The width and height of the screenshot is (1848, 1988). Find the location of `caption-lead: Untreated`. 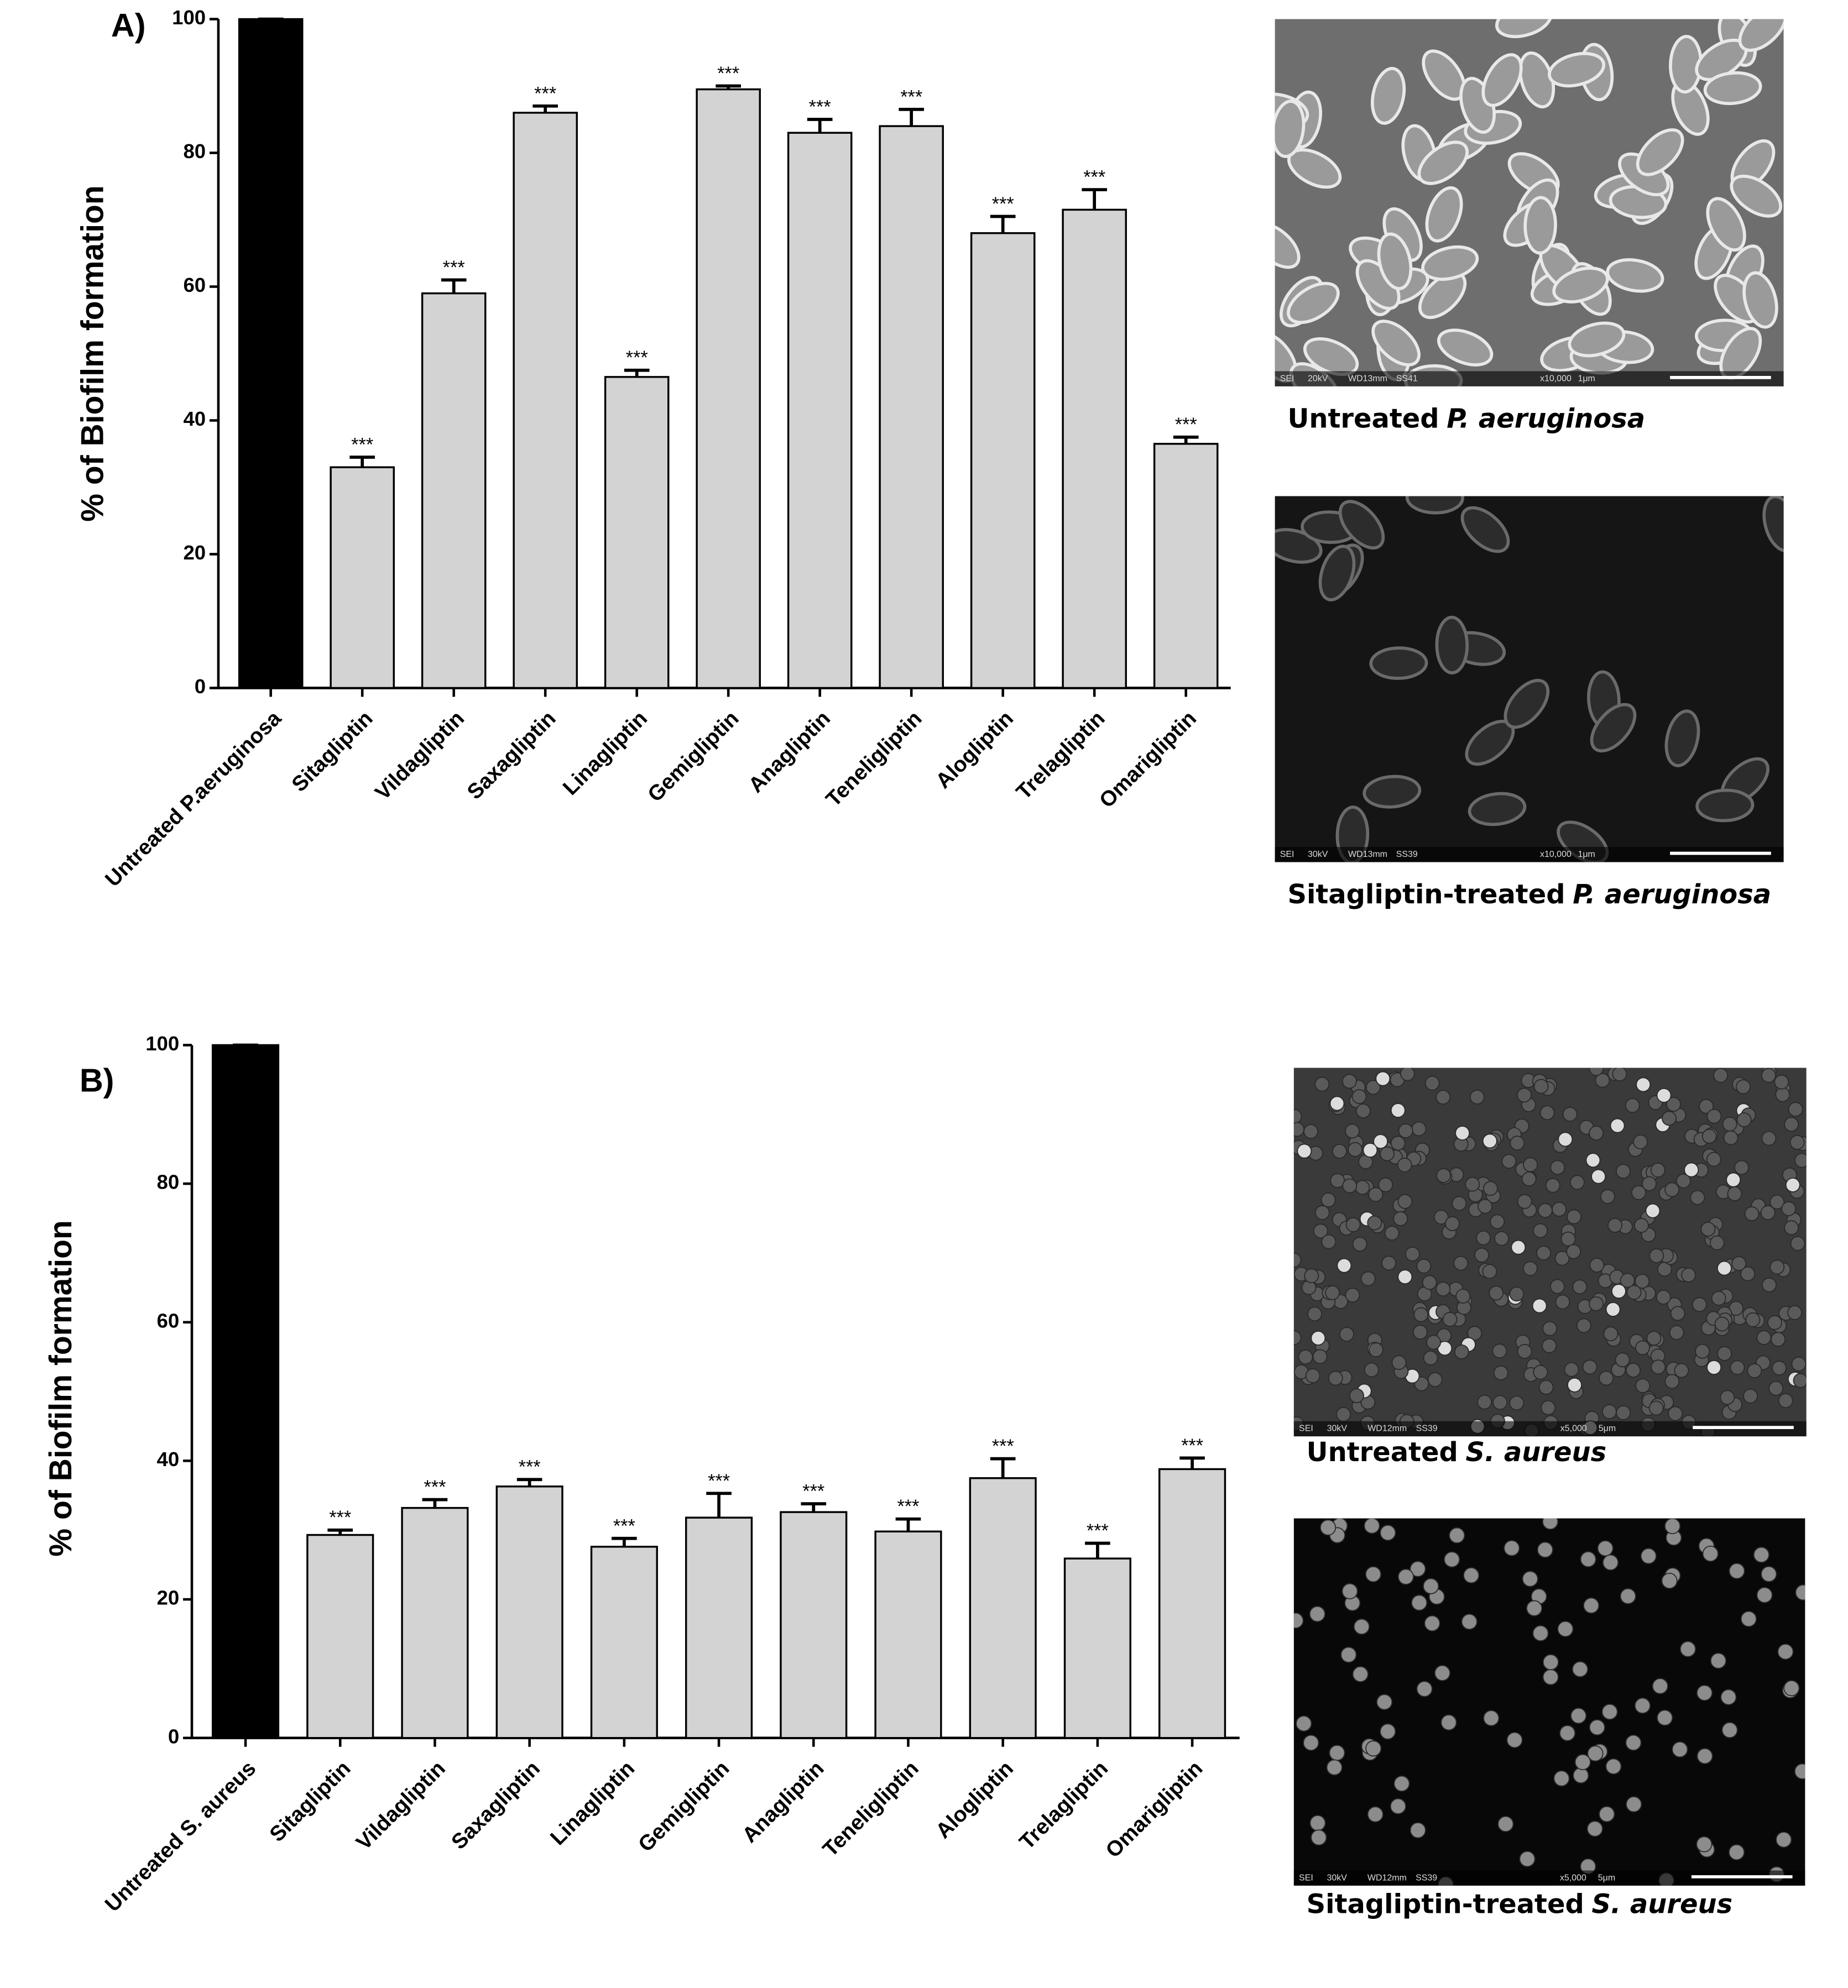

caption-lead: Untreated is located at coordinates (1363, 419).